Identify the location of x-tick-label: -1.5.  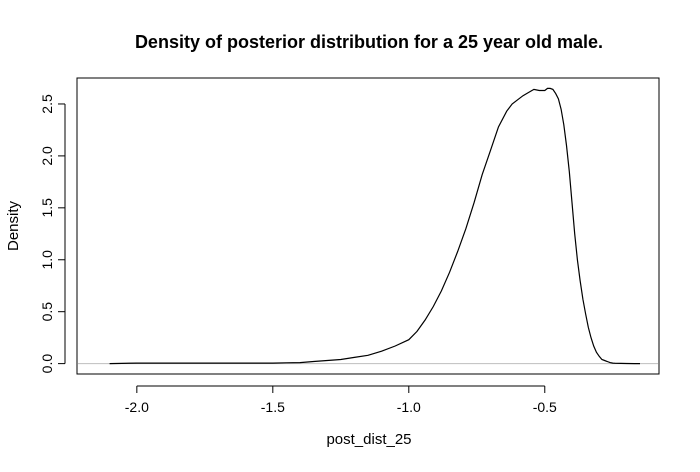
(273, 407).